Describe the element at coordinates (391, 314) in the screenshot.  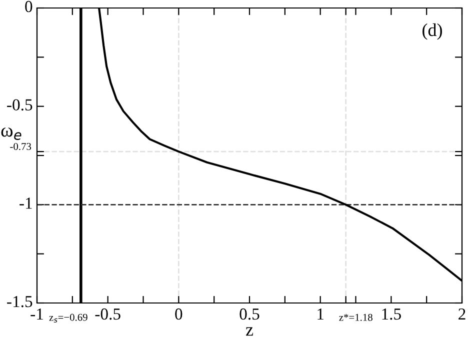
I see `x-tick-label: 1.5` at that location.